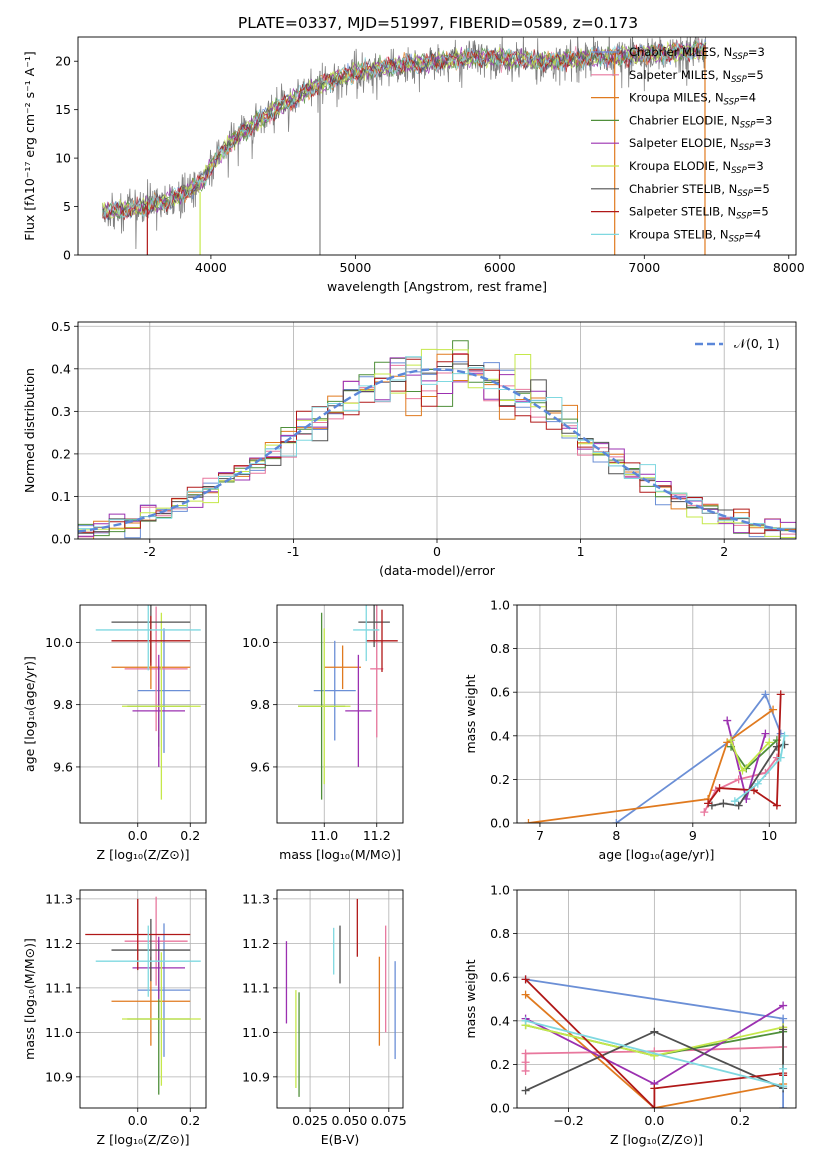 The image size is (819, 1170). What do you see at coordinates (437, 570) in the screenshot?
I see `x-axis-label: (data-model)/error` at bounding box center [437, 570].